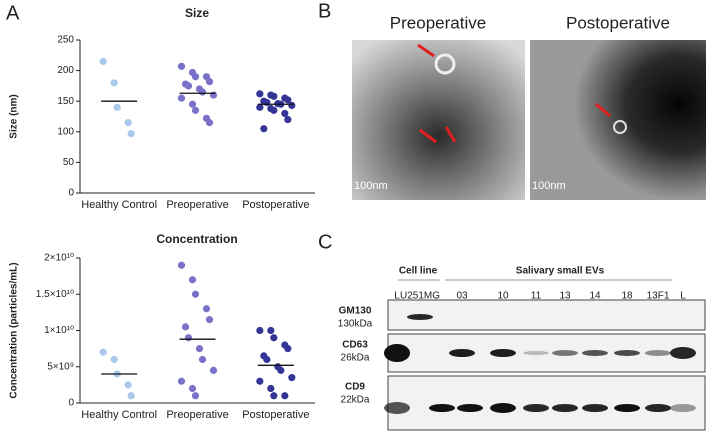  Describe the element at coordinates (560, 271) in the screenshot. I see `blot-header: Salivary small EVs` at that location.